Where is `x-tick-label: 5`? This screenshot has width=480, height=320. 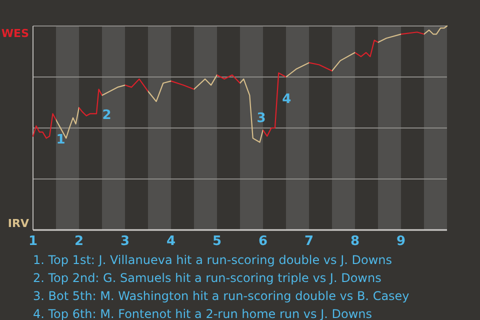
x-tick-label: 5 is located at coordinates (217, 241).